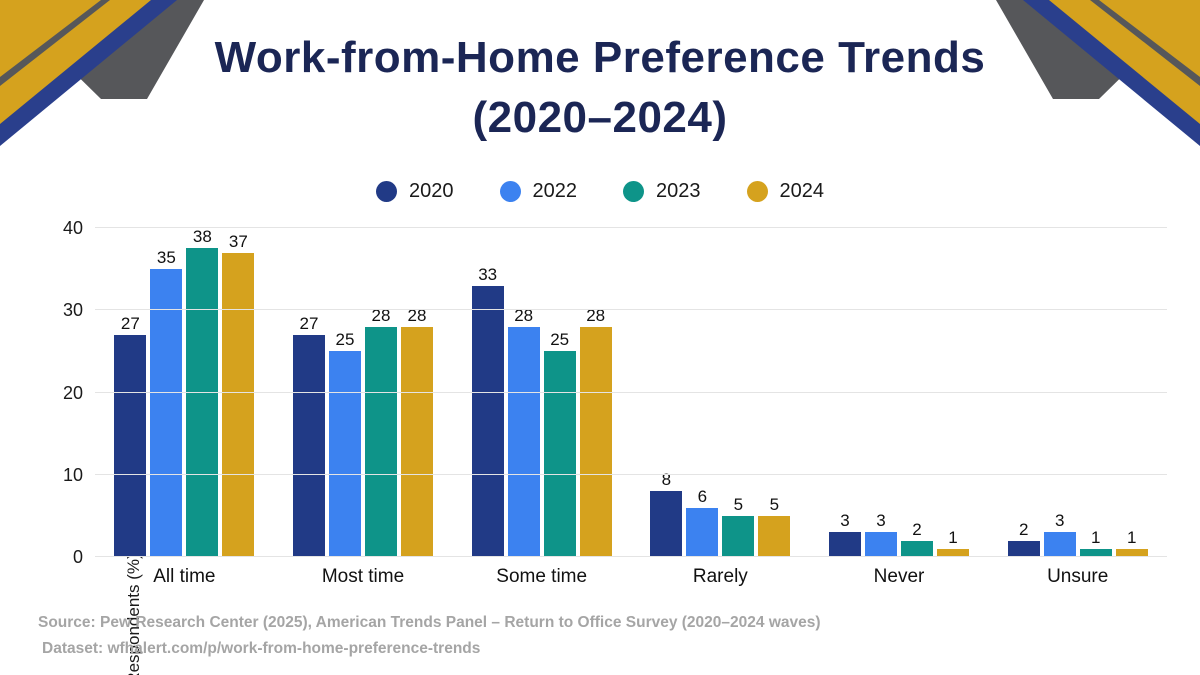 Image resolution: width=1200 pixels, height=675 pixels. I want to click on legend-item-2023: 2023, so click(662, 191).